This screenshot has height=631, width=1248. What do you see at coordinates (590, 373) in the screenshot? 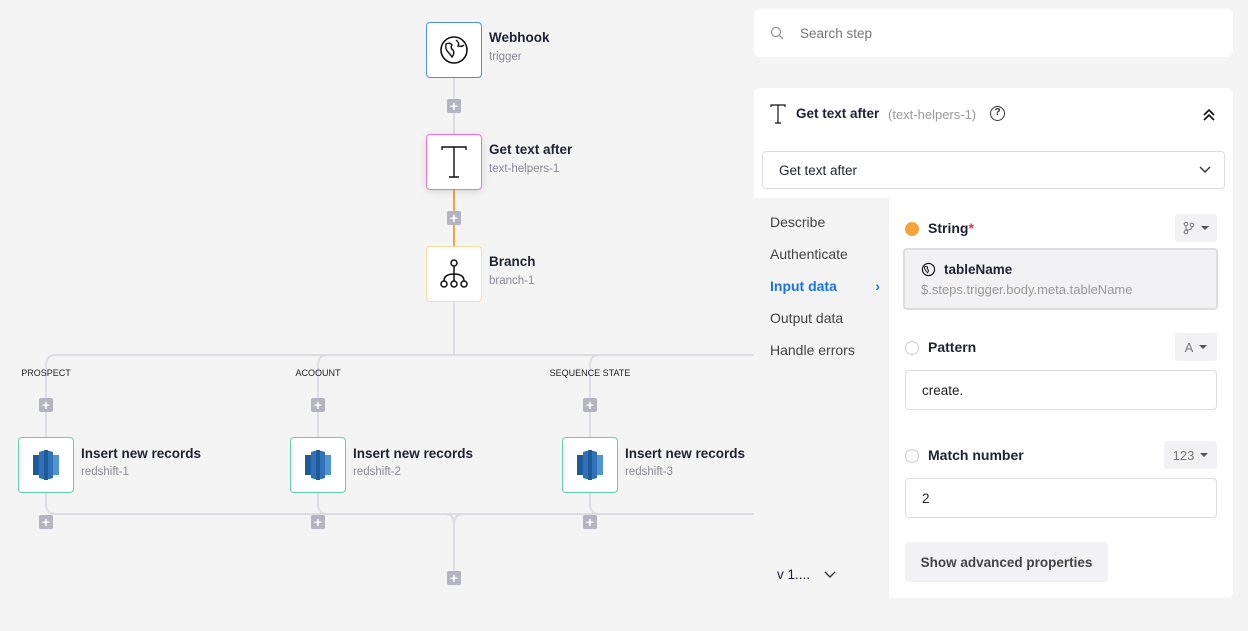
I see `branch-label: SEQUENCE STATE` at bounding box center [590, 373].